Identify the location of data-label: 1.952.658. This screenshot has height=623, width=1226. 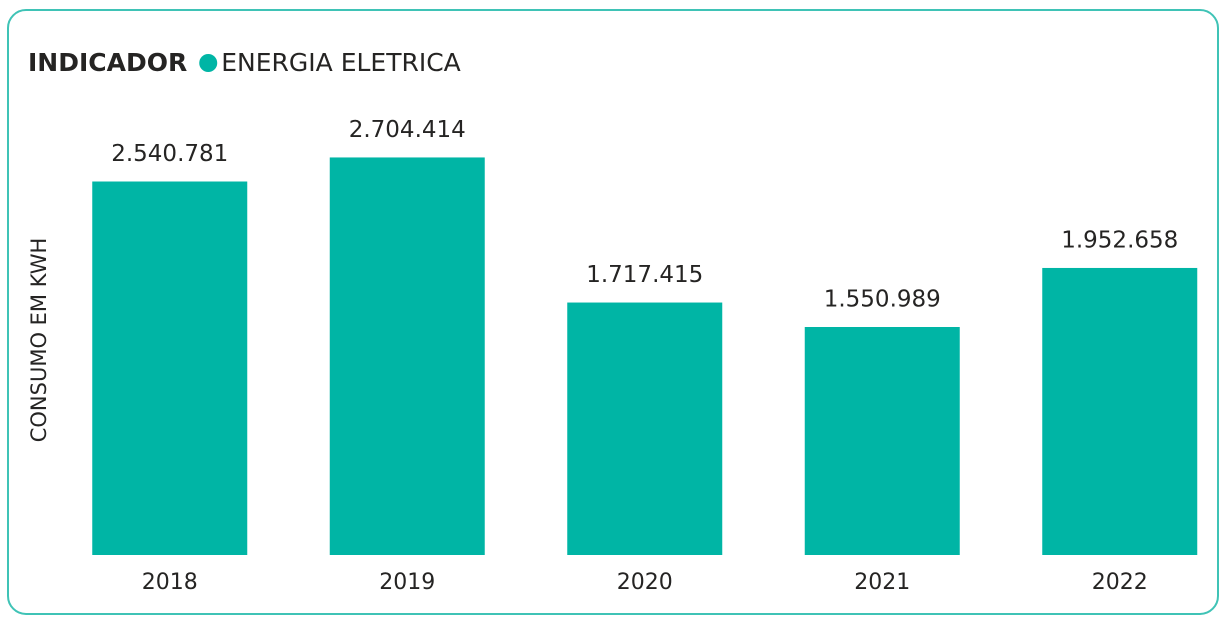
(1119, 240).